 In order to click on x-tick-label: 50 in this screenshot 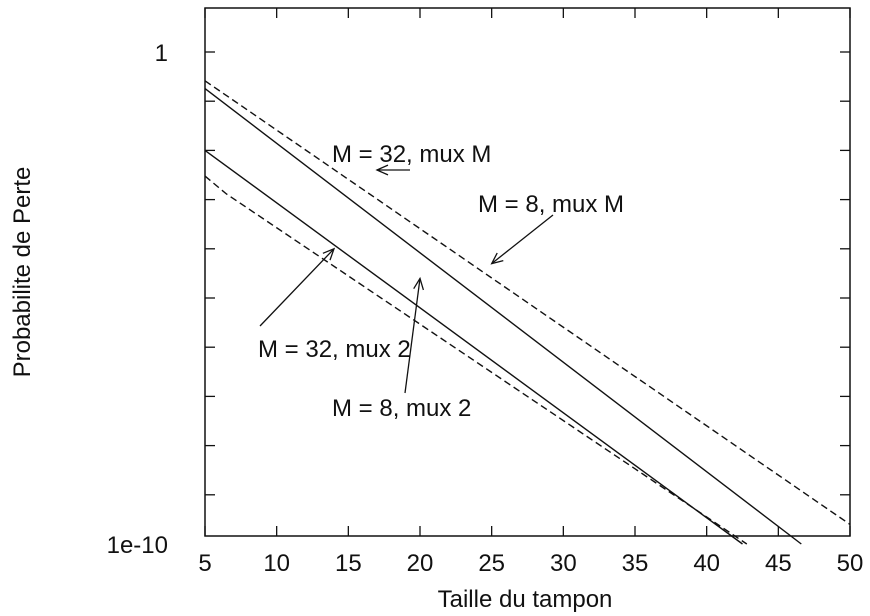, I will do `click(850, 563)`.